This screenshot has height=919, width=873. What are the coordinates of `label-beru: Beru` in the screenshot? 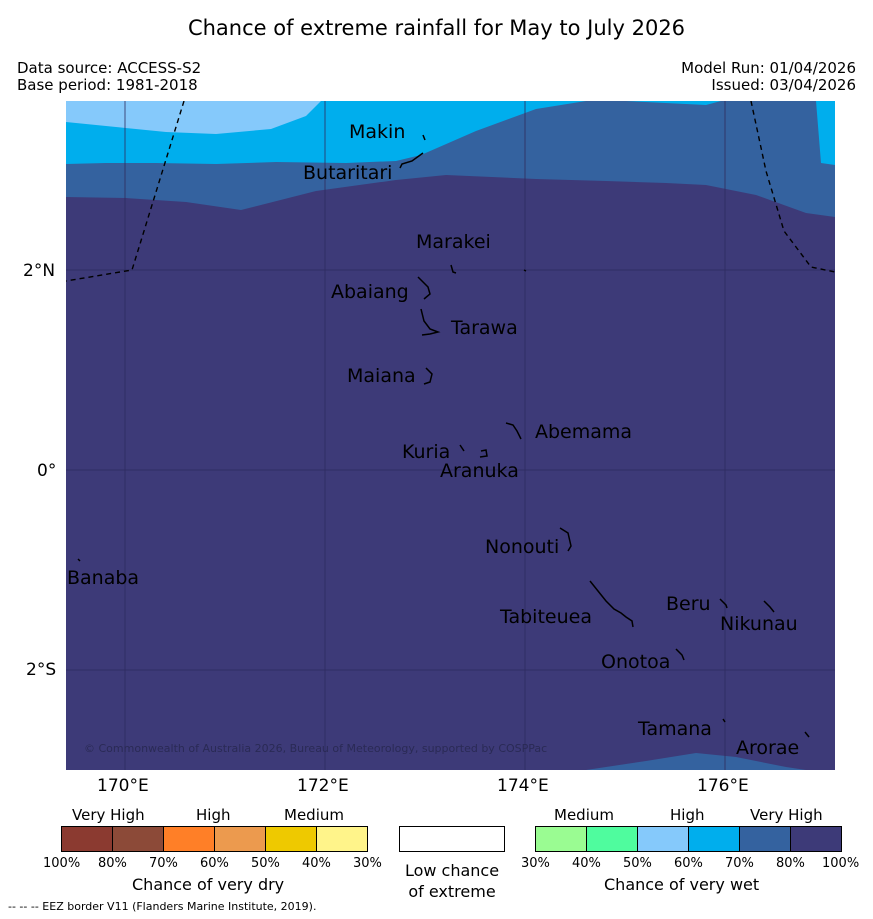 It's located at (688, 604).